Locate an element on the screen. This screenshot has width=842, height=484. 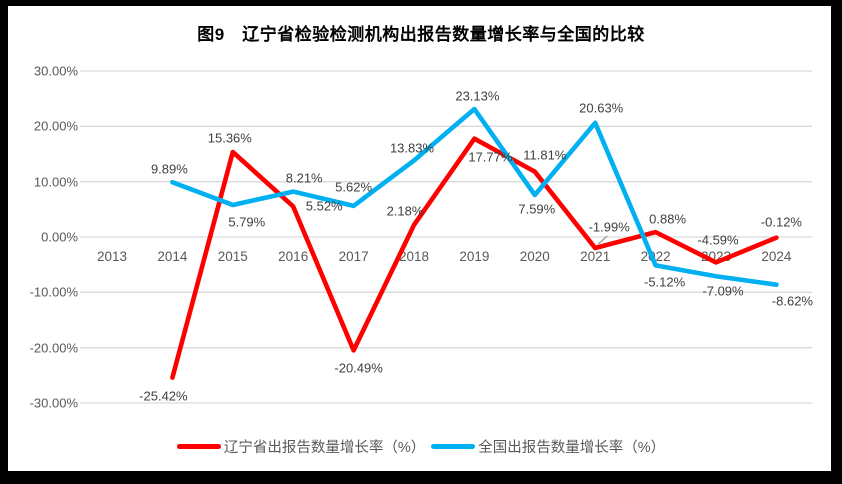
legend-line-swatch-red is located at coordinates (198, 446).